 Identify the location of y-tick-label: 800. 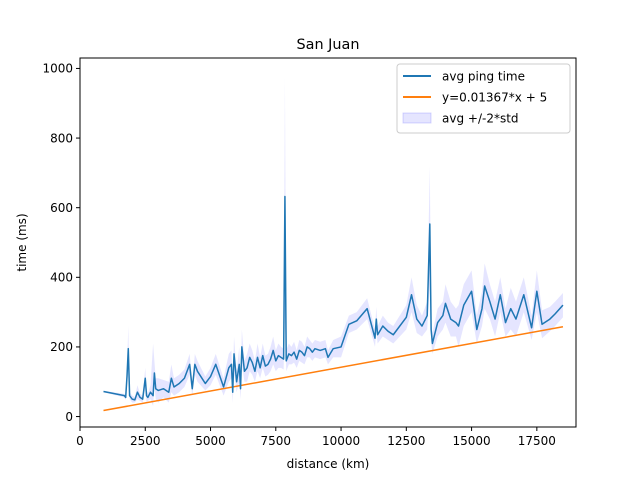
(61, 138).